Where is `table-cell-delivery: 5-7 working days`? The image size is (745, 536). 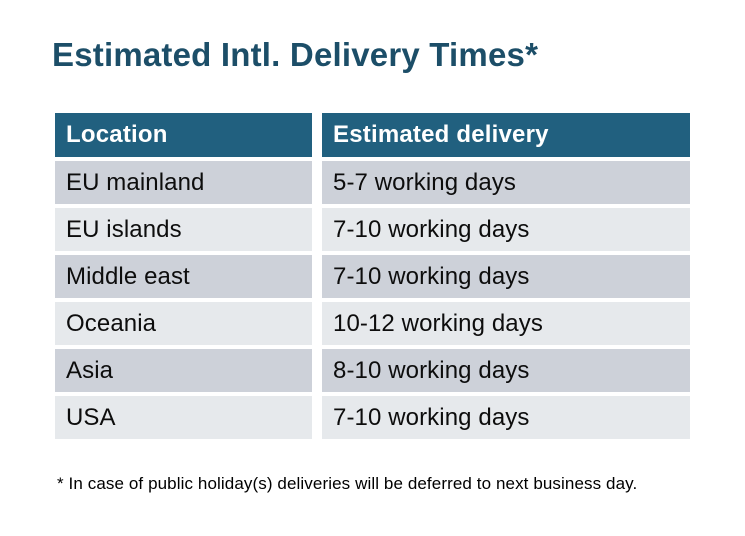
table-cell-delivery: 5-7 working days is located at coordinates (506, 182).